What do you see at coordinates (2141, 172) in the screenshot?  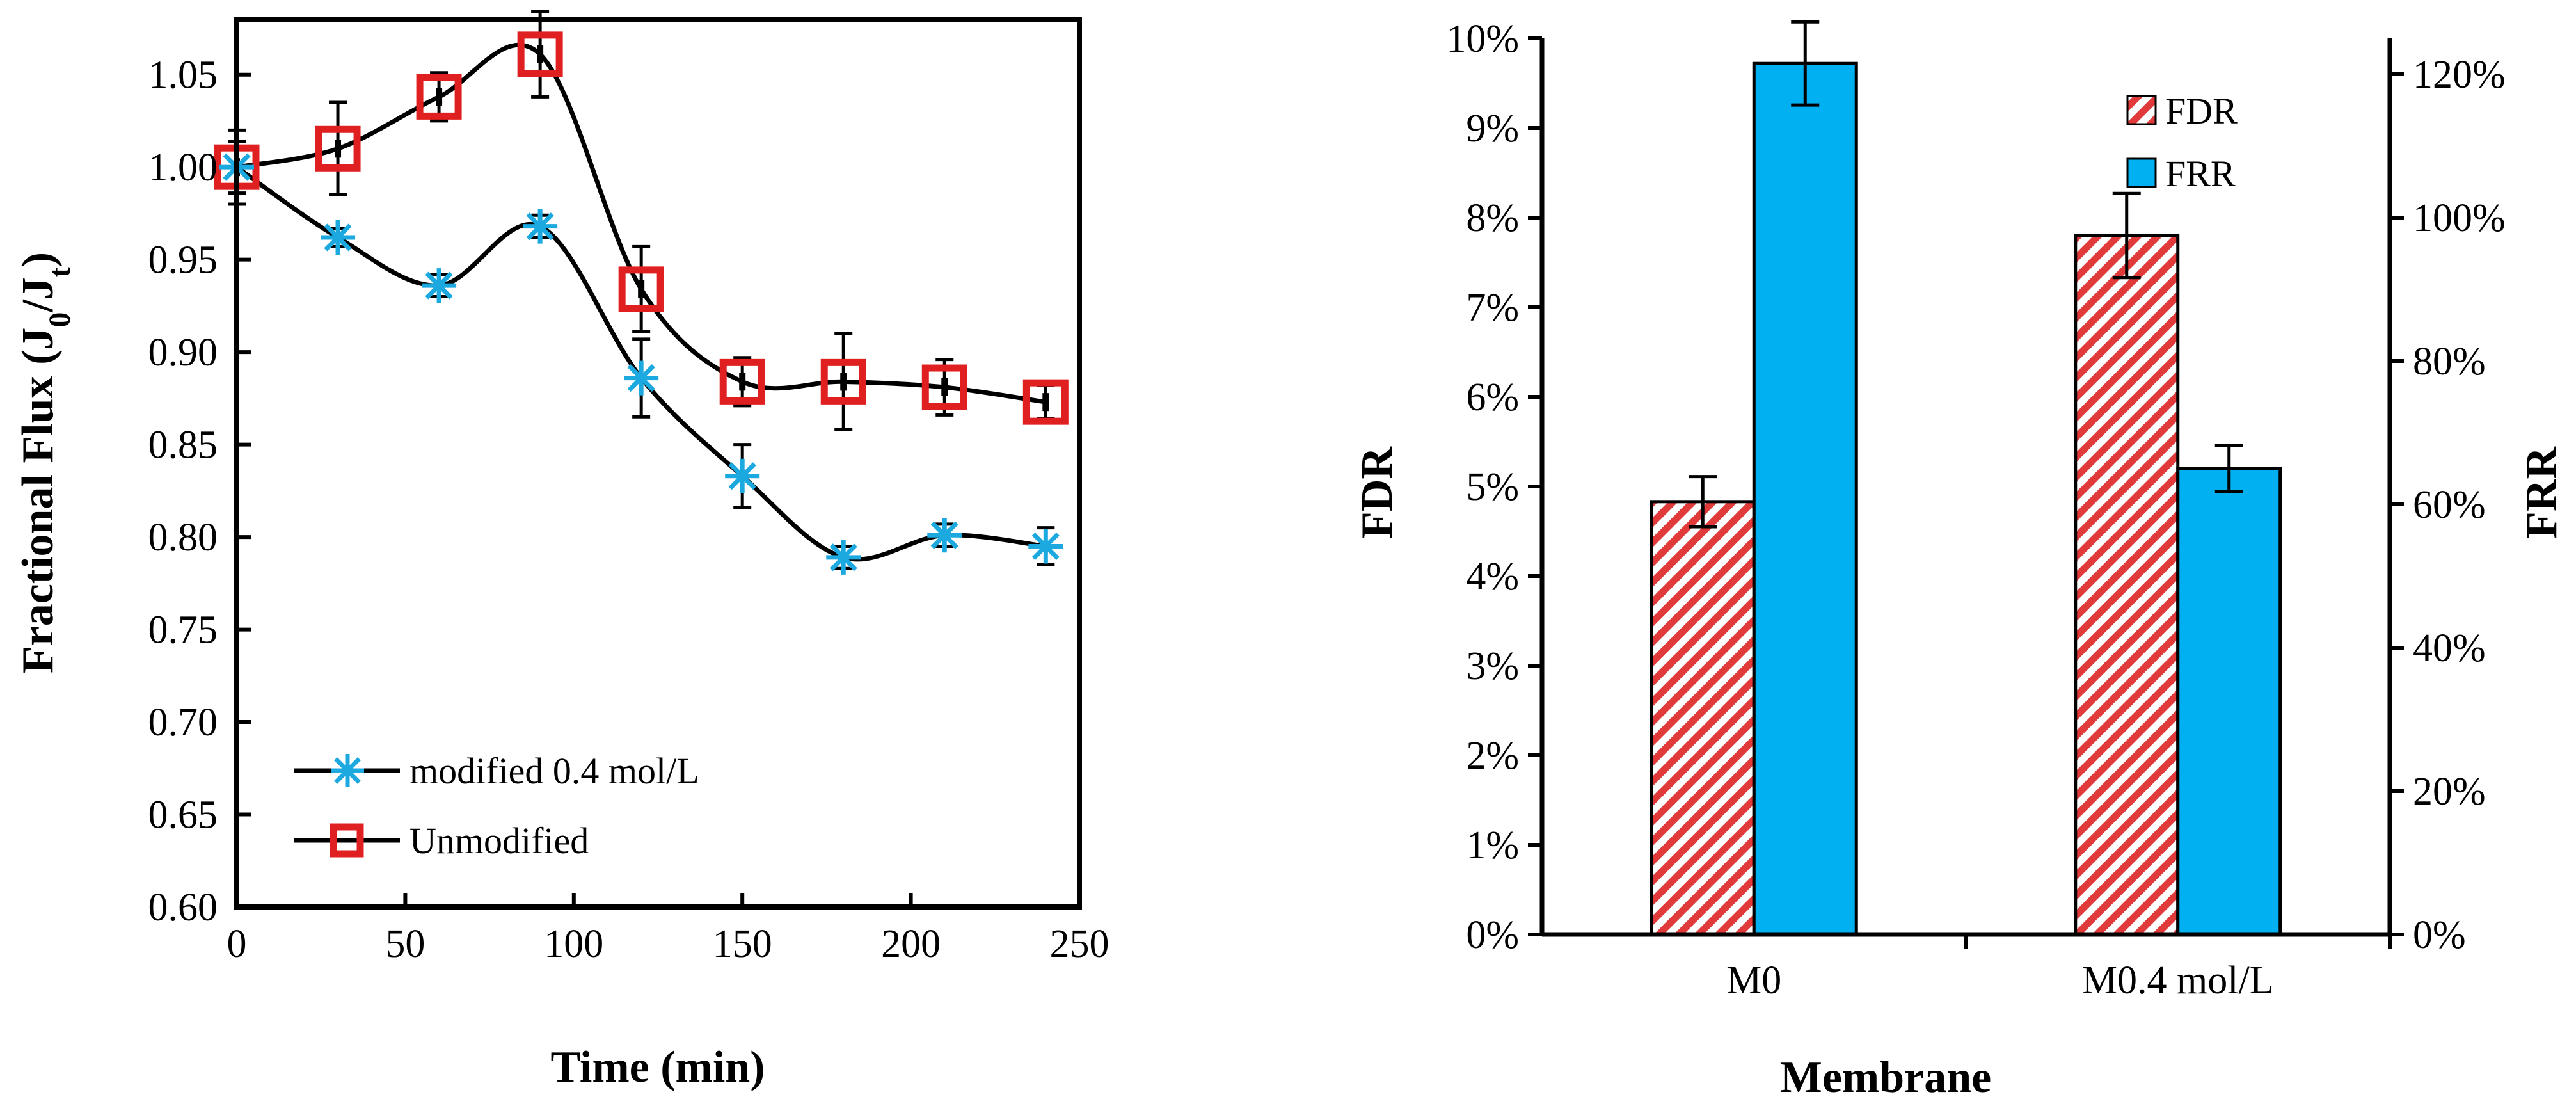 I see `legend-swatch-frr` at bounding box center [2141, 172].